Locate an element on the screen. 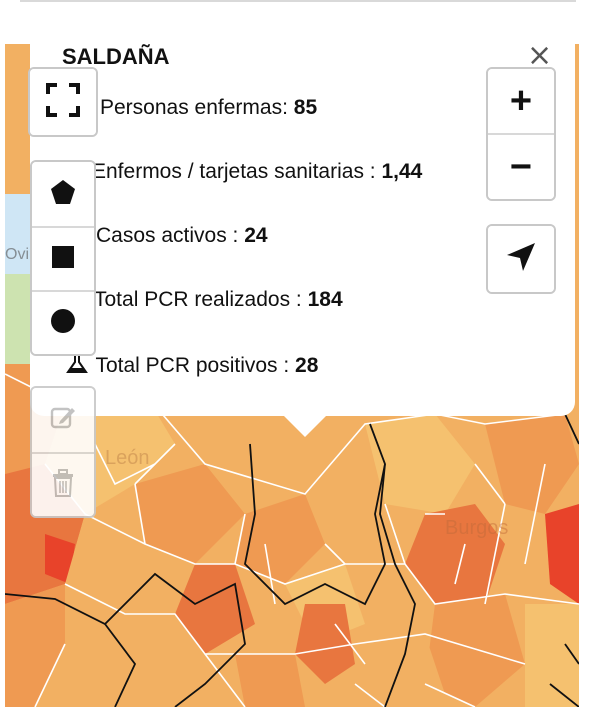 The width and height of the screenshot is (595, 707). delete-layers-button is located at coordinates (63, 484).